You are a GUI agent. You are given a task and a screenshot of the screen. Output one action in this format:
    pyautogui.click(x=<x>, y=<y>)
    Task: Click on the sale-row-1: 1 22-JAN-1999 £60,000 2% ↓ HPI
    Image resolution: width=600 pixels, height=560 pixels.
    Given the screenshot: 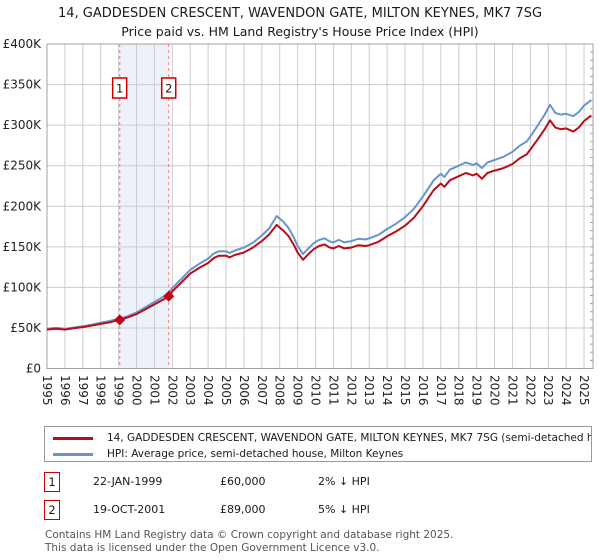 What is the action you would take?
    pyautogui.click(x=318, y=483)
    